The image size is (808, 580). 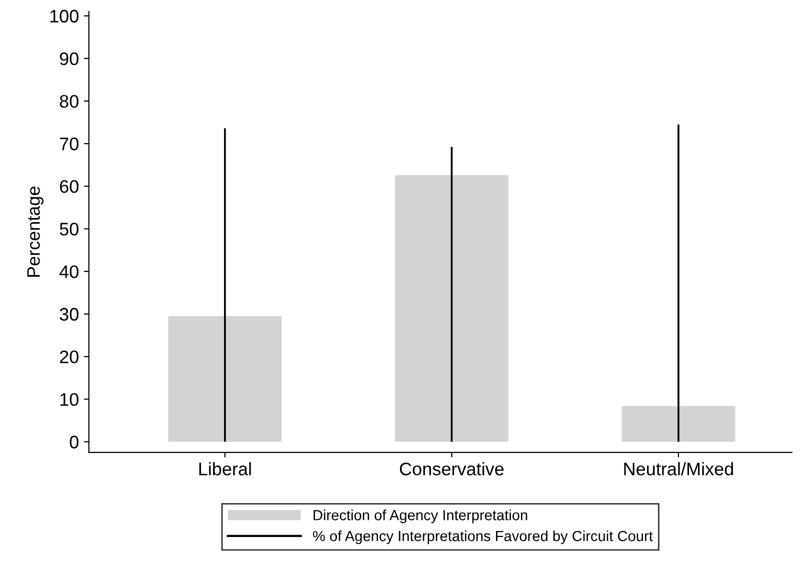 I want to click on legend-label: % of Agency Interpretations Favored by Circuit Court, so click(x=482, y=537).